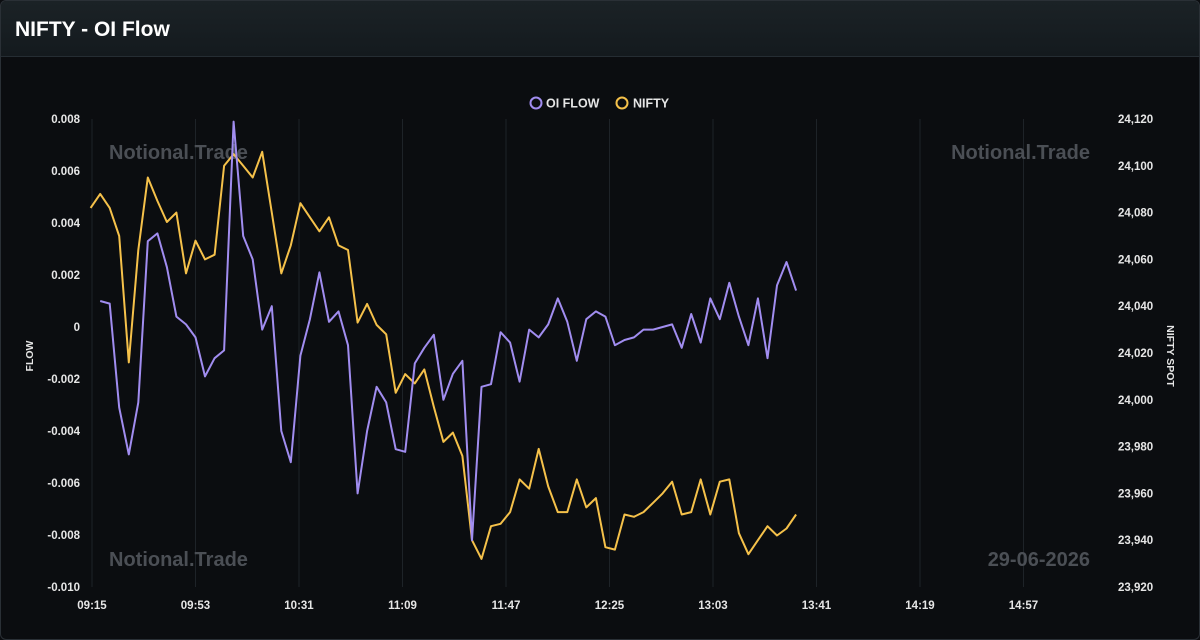  What do you see at coordinates (65, 172) in the screenshot?
I see `y-left-tick-label: 0.006` at bounding box center [65, 172].